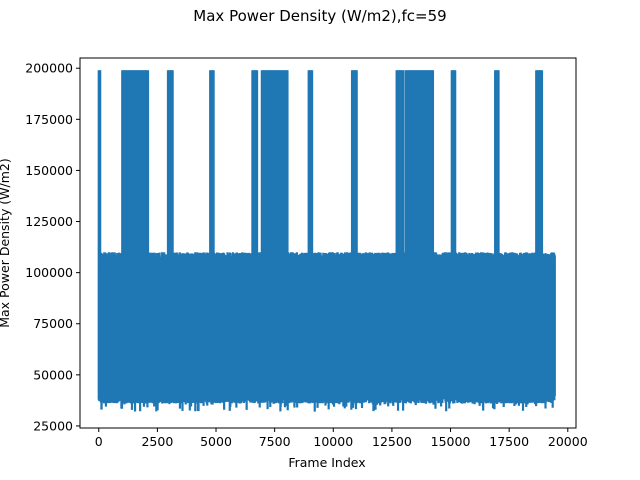 This screenshot has height=480, width=640. I want to click on x-axis-label: Frame Index, so click(326, 462).